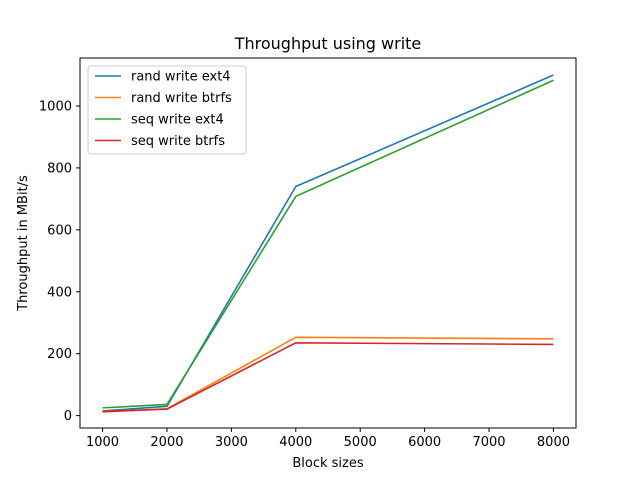 This screenshot has height=480, width=640. I want to click on legend-label: rand write btrfs, so click(181, 98).